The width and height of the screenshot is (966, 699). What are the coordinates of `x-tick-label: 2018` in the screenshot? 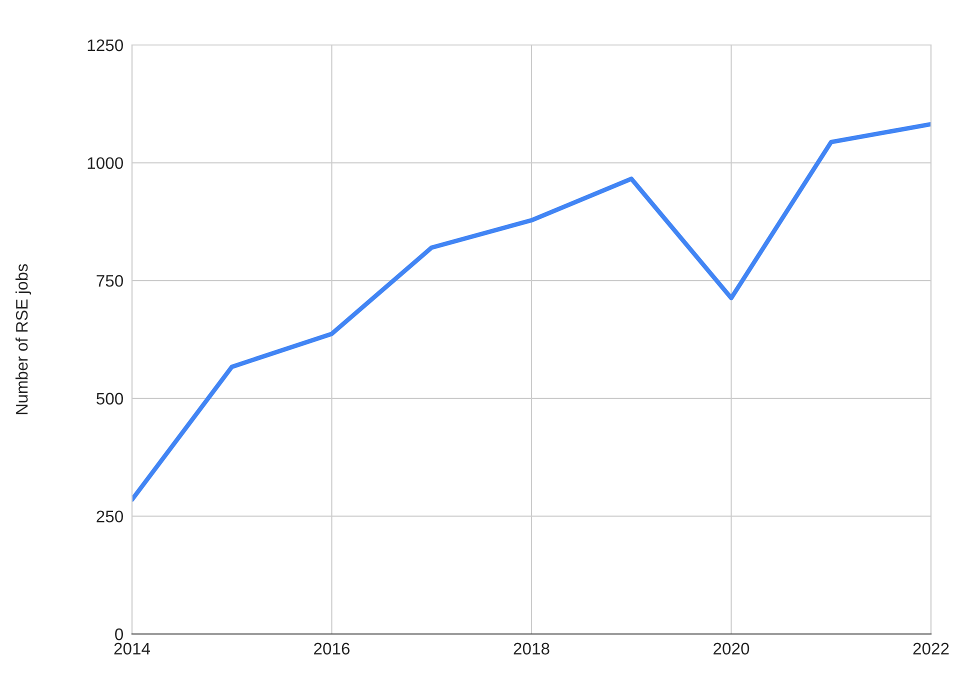 It's located at (532, 648).